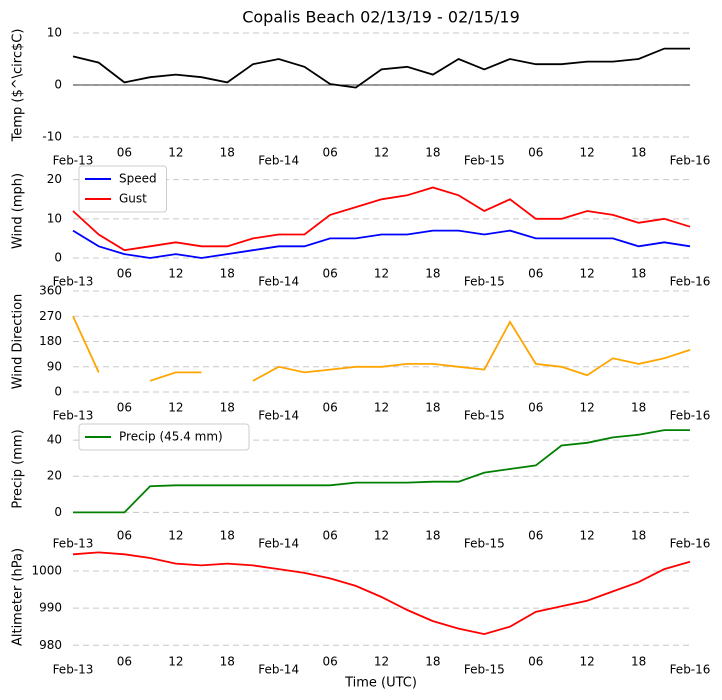 The height and width of the screenshot is (700, 722). What do you see at coordinates (18, 342) in the screenshot?
I see `y-axis-label: Wind Direction` at bounding box center [18, 342].